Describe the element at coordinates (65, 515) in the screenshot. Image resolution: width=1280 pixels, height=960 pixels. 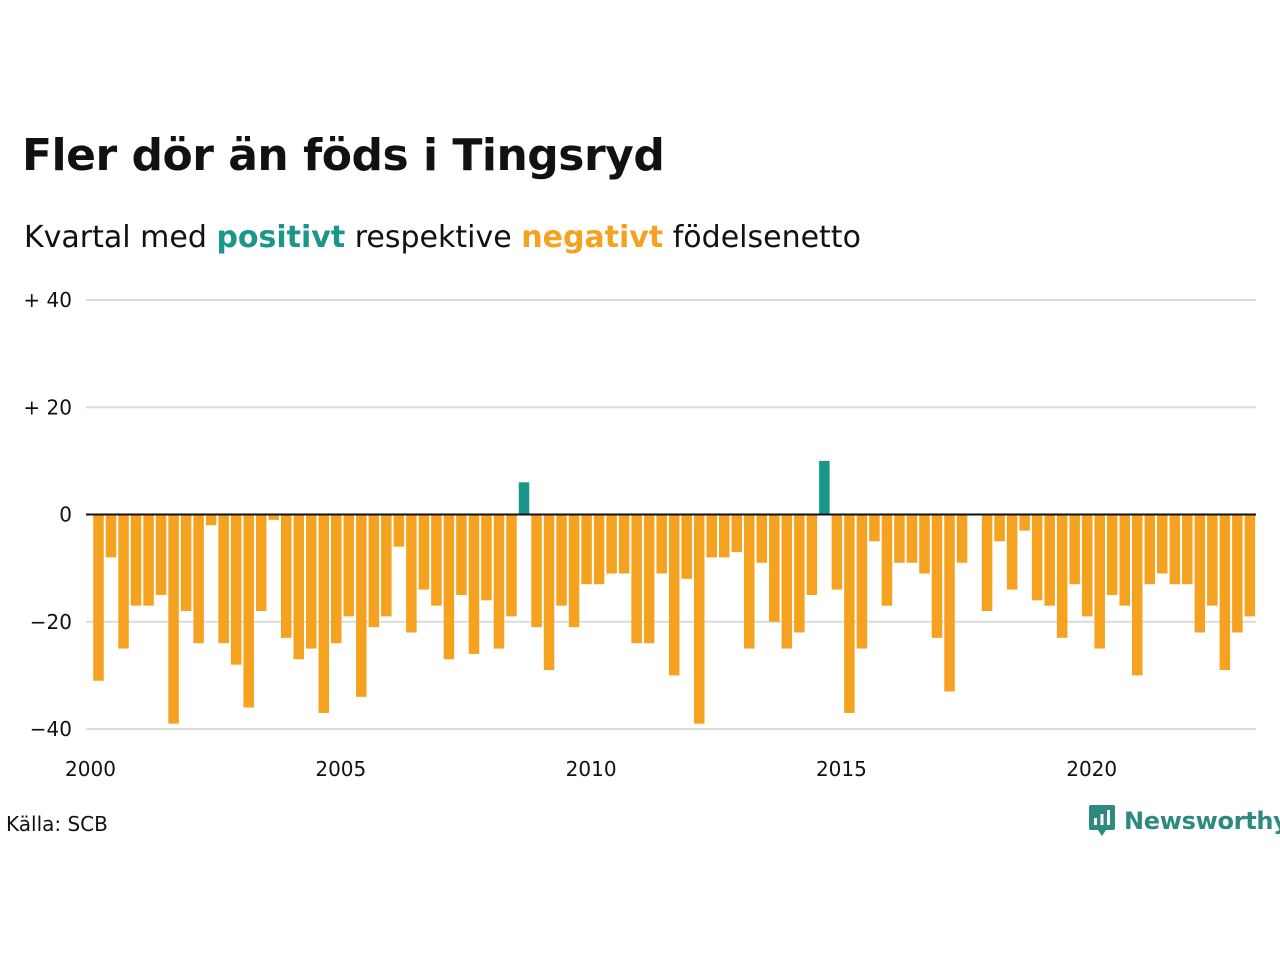
I see `y-tick-label: 0` at that location.